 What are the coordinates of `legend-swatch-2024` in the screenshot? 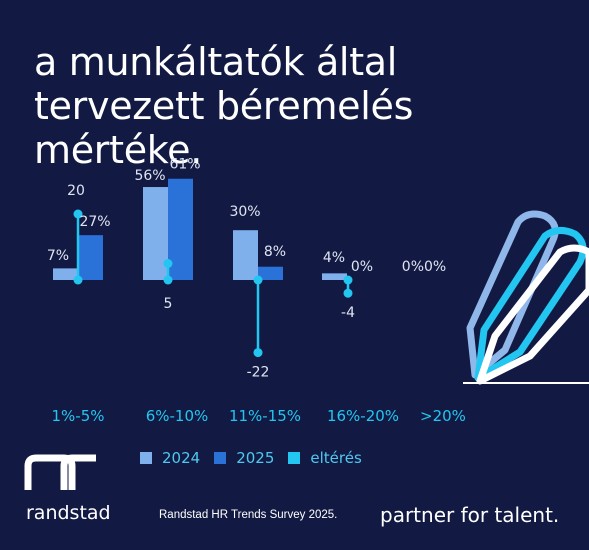 It's located at (146, 458).